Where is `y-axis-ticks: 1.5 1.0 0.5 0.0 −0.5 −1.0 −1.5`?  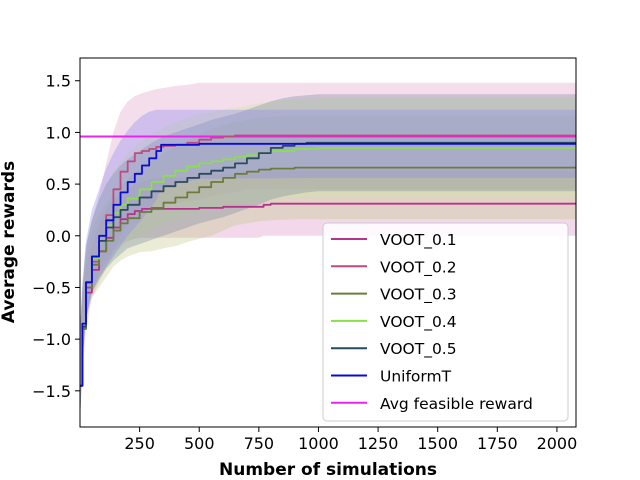 y-axis-ticks: 1.5 1.0 0.5 0.0 −0.5 −1.0 −1.5 is located at coordinates (56, 236).